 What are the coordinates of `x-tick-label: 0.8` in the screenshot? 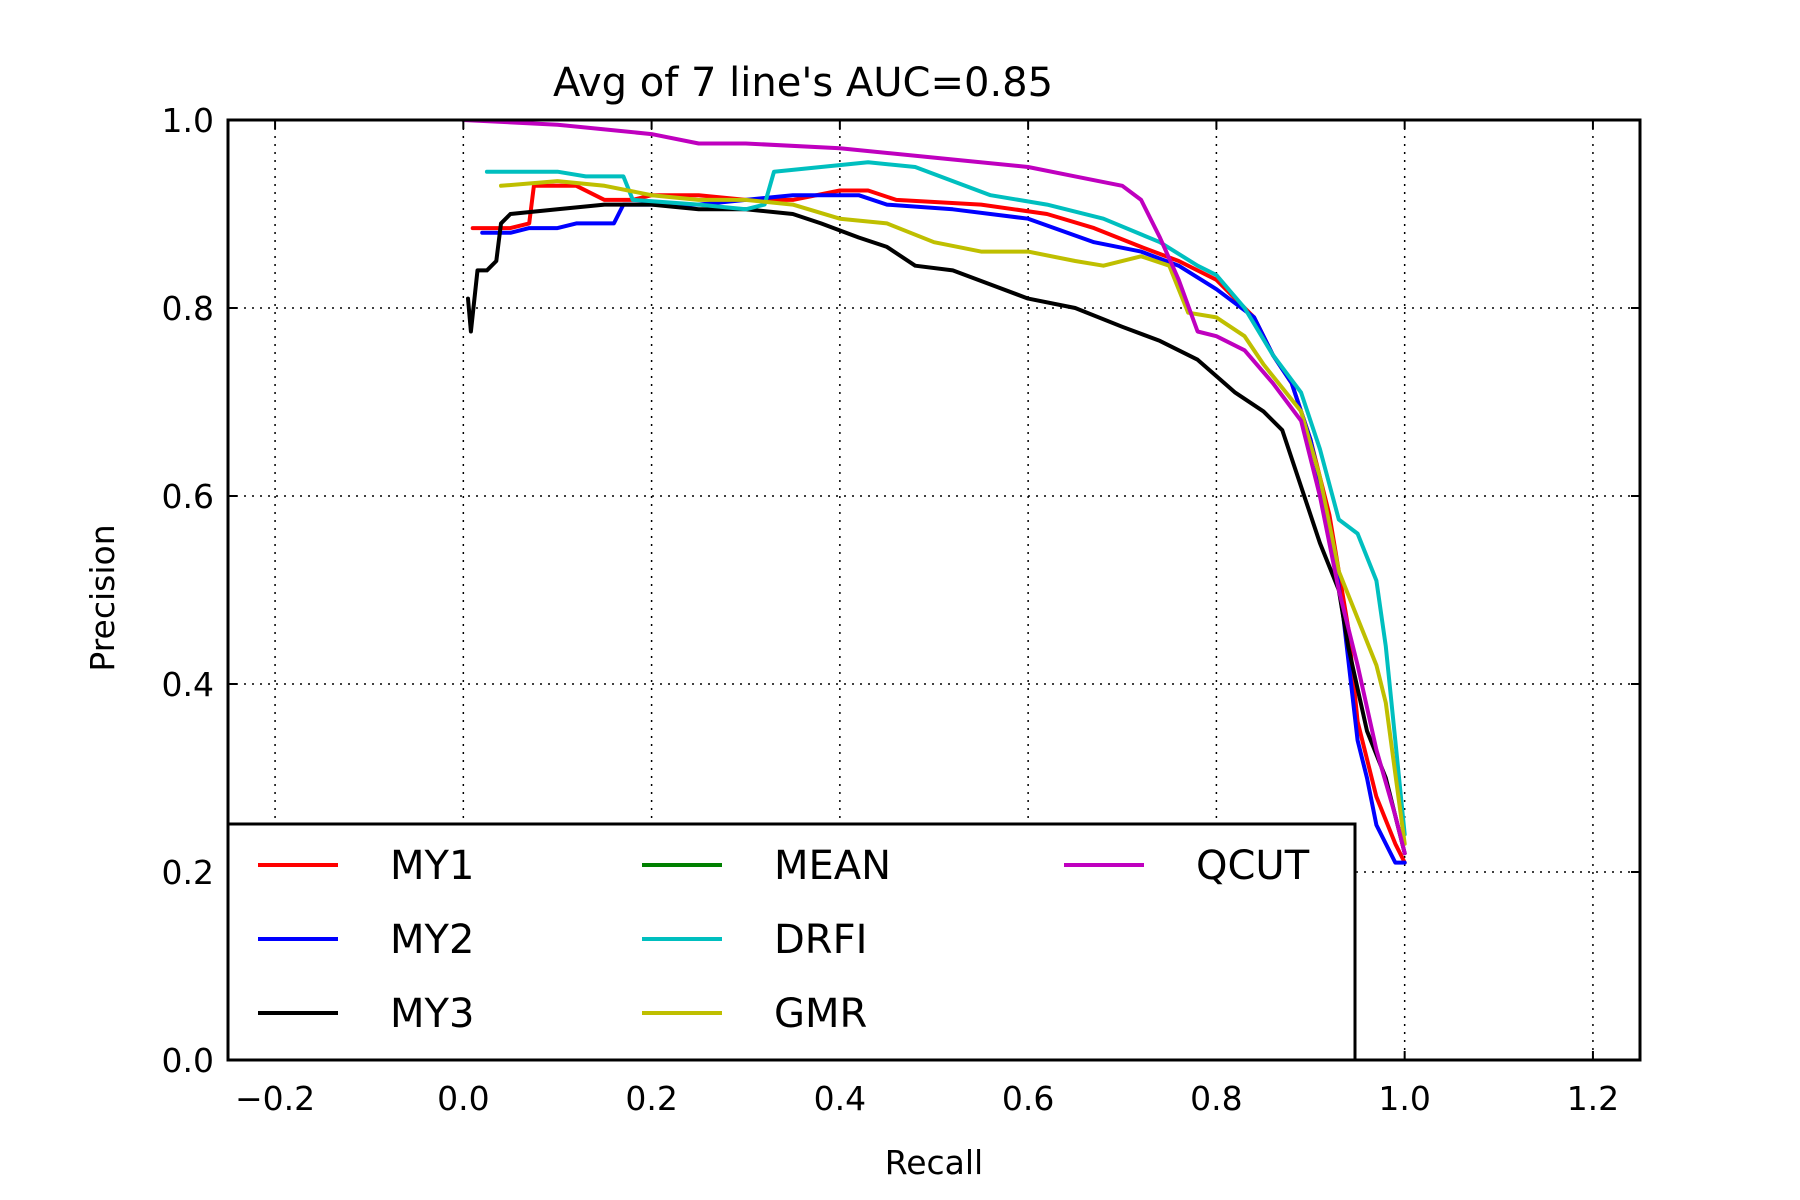 It's located at (1216, 1098).